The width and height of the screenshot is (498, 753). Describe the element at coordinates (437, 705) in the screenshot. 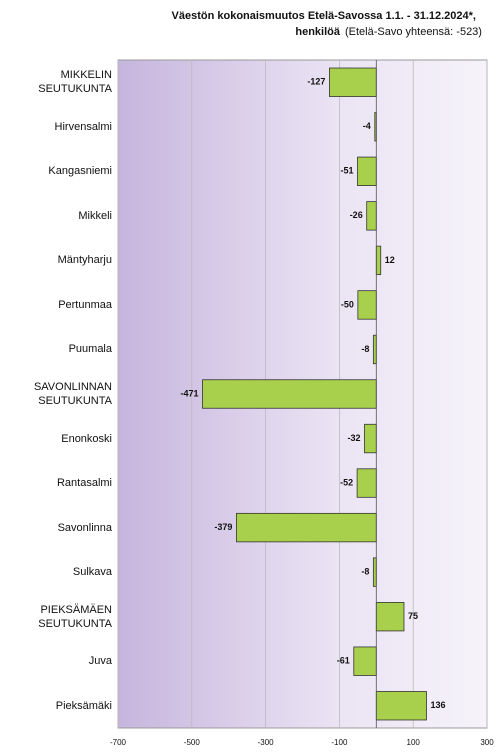

I see `value-label: 136` at that location.